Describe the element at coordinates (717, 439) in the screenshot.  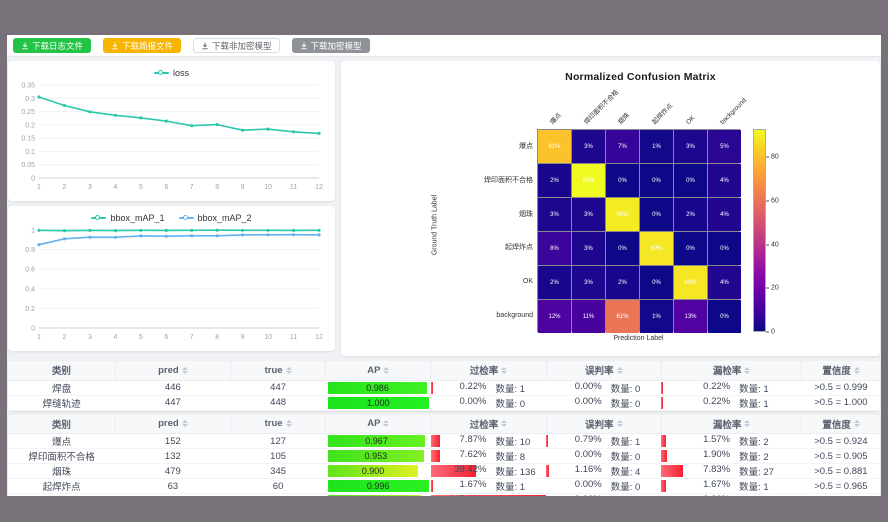
I see `rate-value: 1.57%` at that location.